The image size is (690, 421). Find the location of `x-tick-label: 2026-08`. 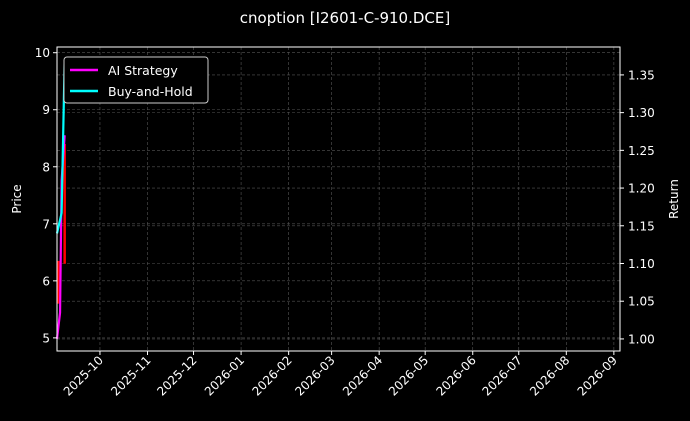

x-tick-label: 2026-08 is located at coordinates (549, 375).